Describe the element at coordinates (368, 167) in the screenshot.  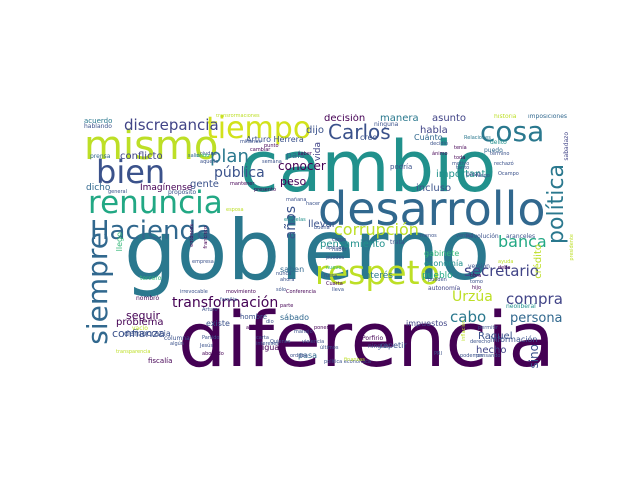
I see `word-cambio: cambio` at that location.